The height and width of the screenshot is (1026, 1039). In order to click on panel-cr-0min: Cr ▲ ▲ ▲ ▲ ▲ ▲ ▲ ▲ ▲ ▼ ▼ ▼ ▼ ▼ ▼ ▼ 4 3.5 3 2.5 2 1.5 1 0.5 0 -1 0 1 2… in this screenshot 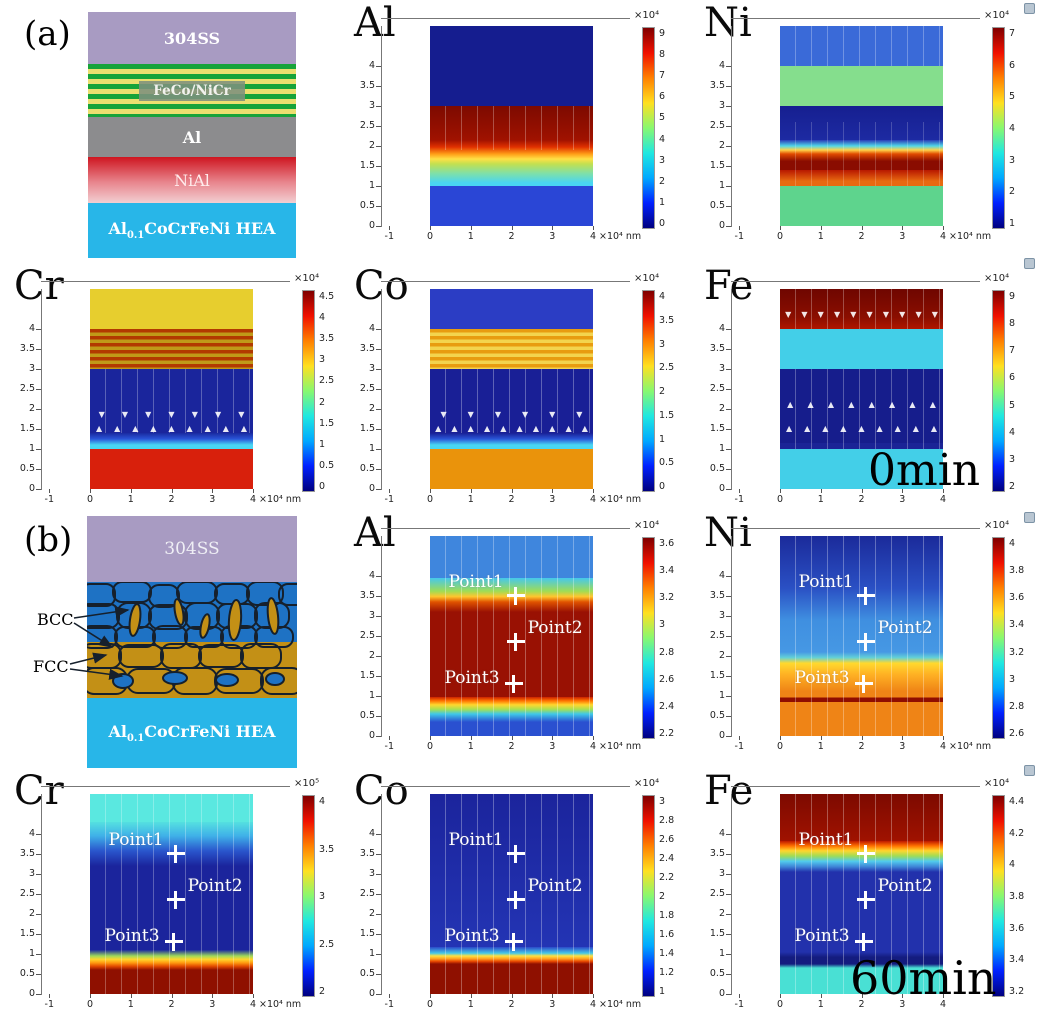, I will do `click(170, 386)`.